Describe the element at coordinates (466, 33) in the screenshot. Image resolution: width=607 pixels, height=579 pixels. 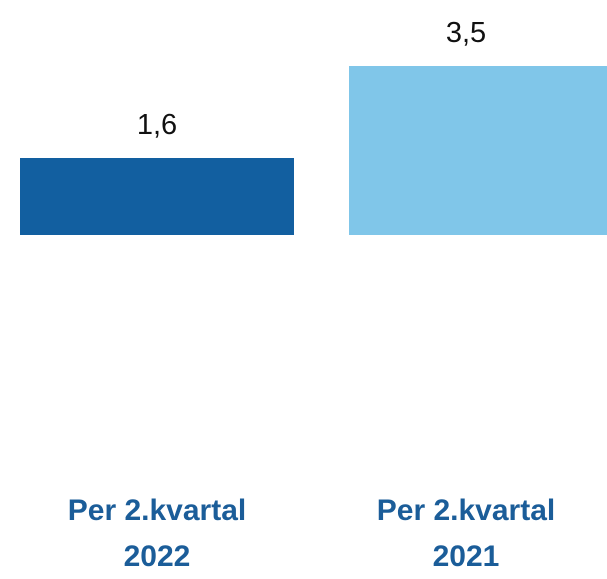
I see `value-label: 3,5` at that location.